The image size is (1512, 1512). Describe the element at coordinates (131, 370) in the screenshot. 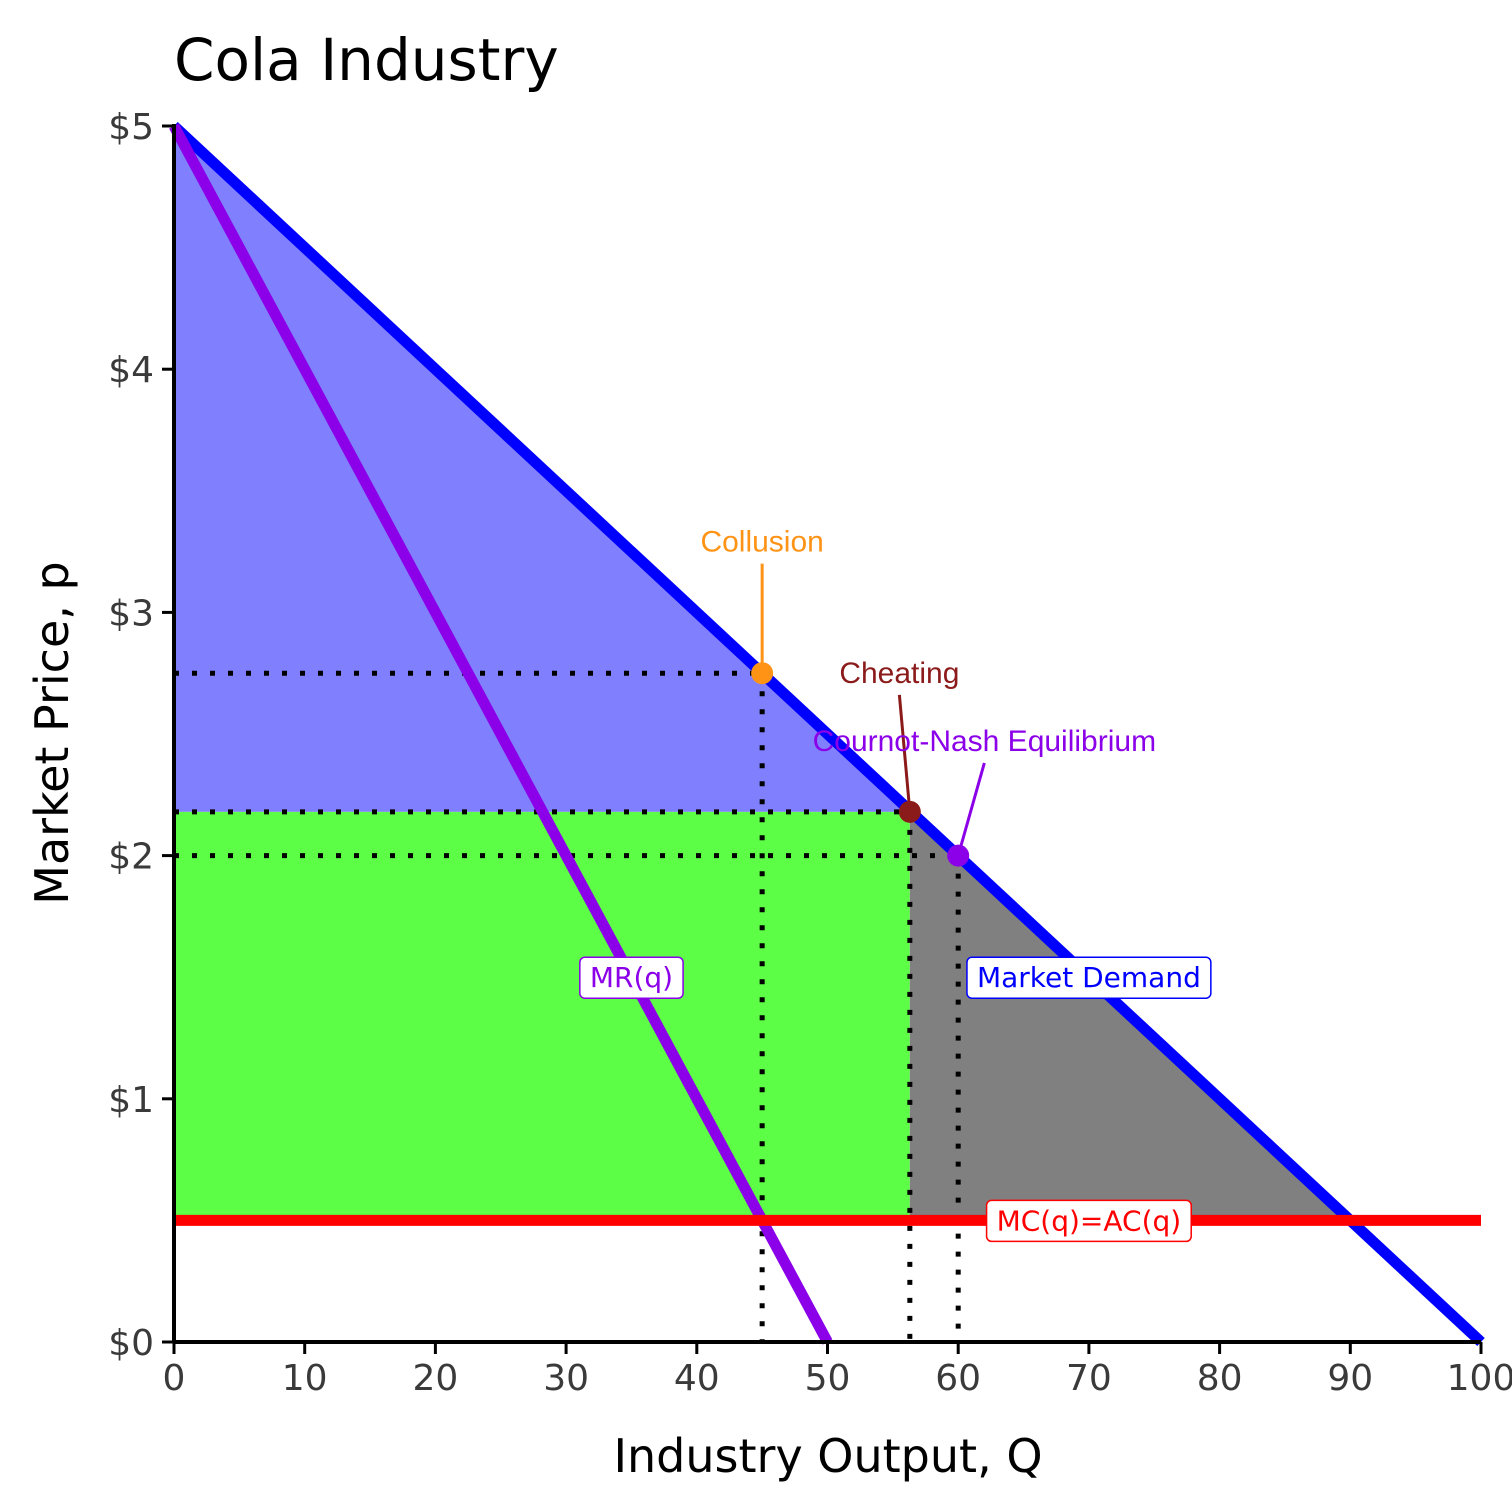

I see `y-tick-label: $4` at that location.